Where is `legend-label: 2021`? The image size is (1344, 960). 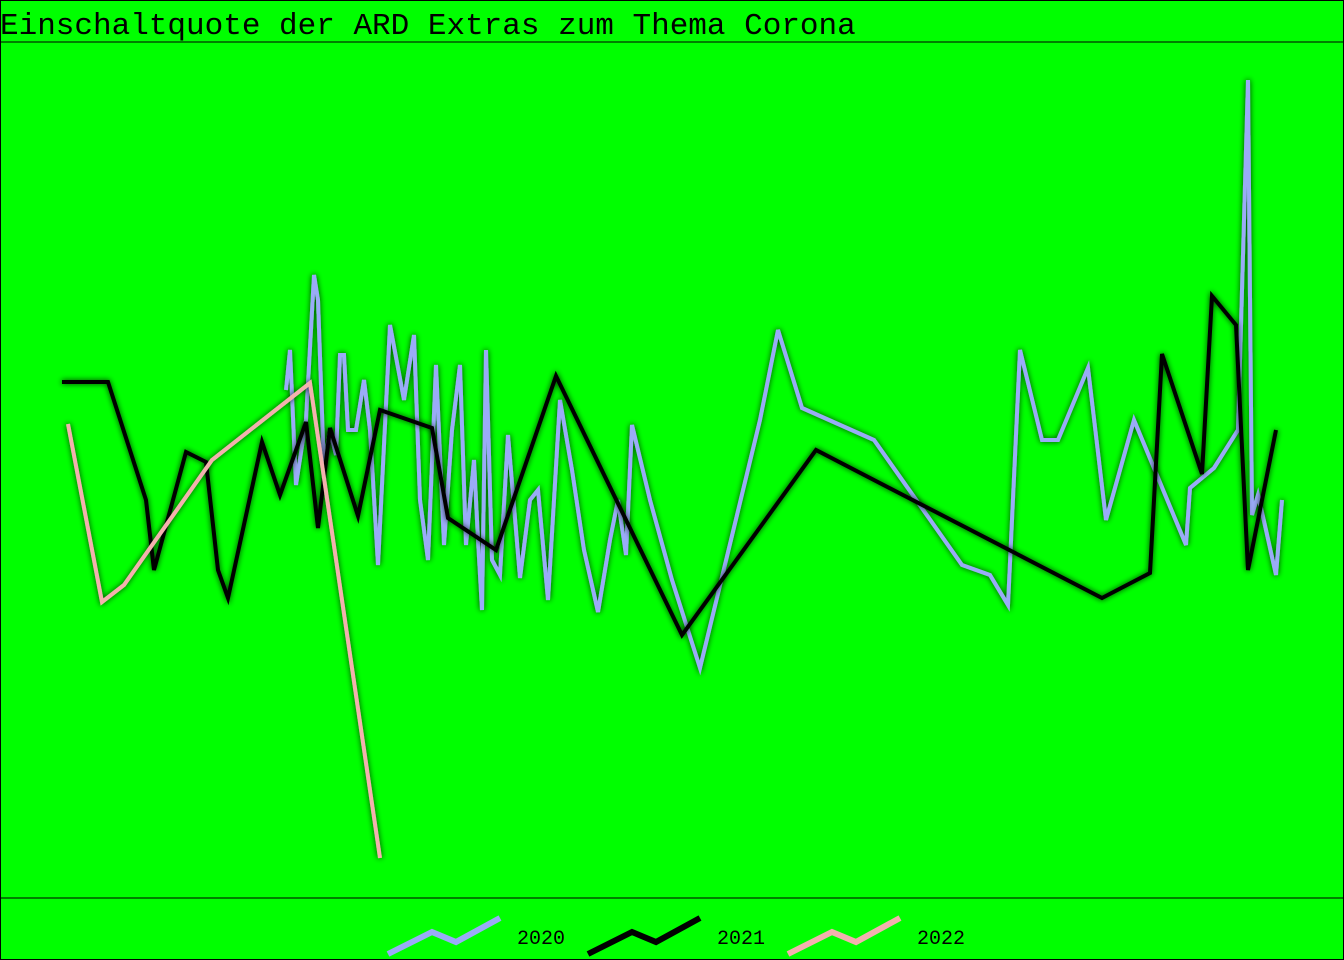 legend-label: 2021 is located at coordinates (741, 939).